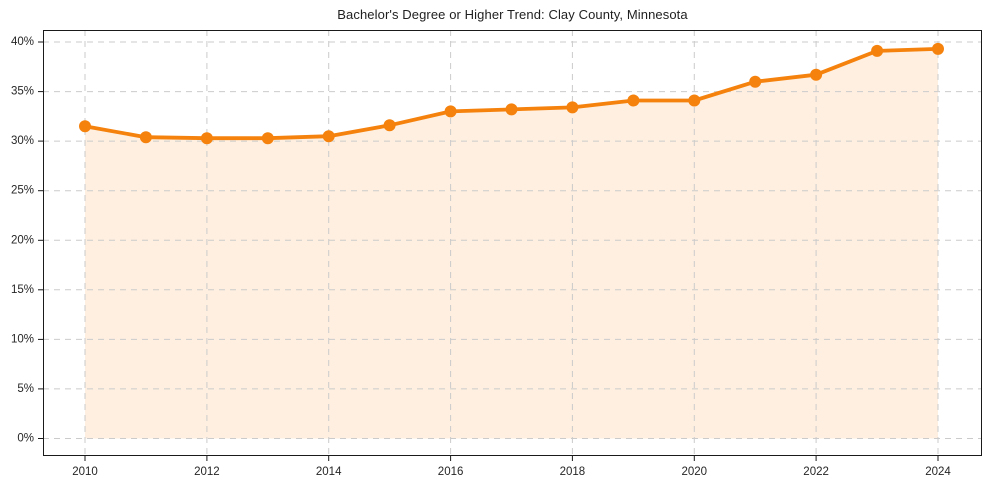 This screenshot has height=490, width=989. Describe the element at coordinates (145, 137) in the screenshot. I see `data-point-2011` at that location.